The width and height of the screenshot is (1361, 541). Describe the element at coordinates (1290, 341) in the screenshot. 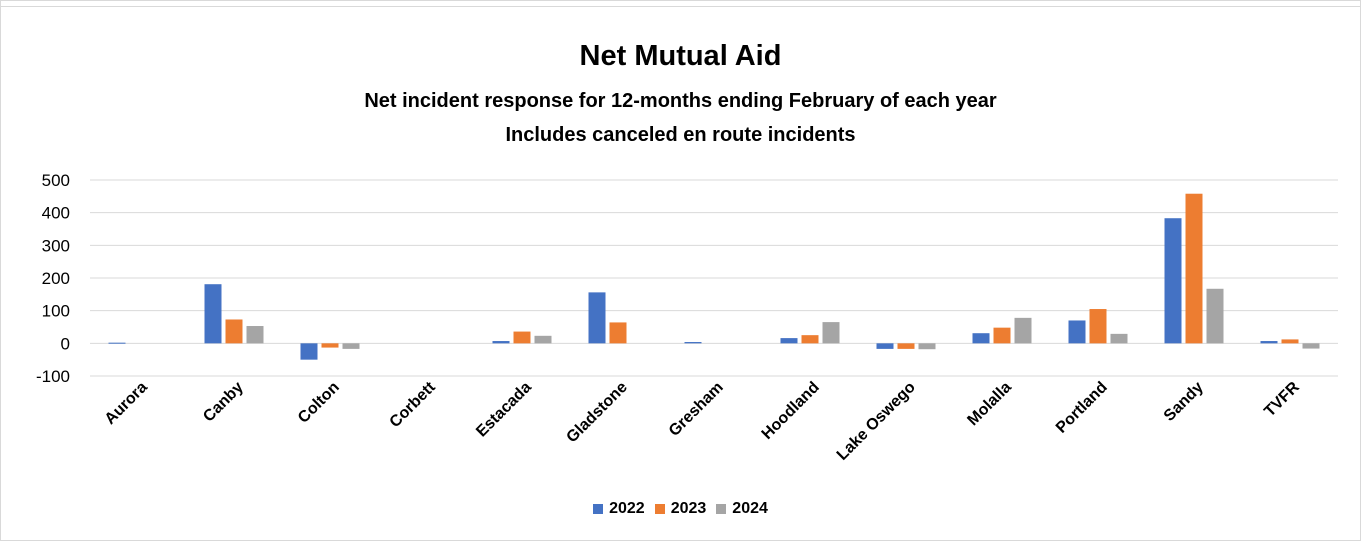

I see `bar-2023-tvfr` at that location.